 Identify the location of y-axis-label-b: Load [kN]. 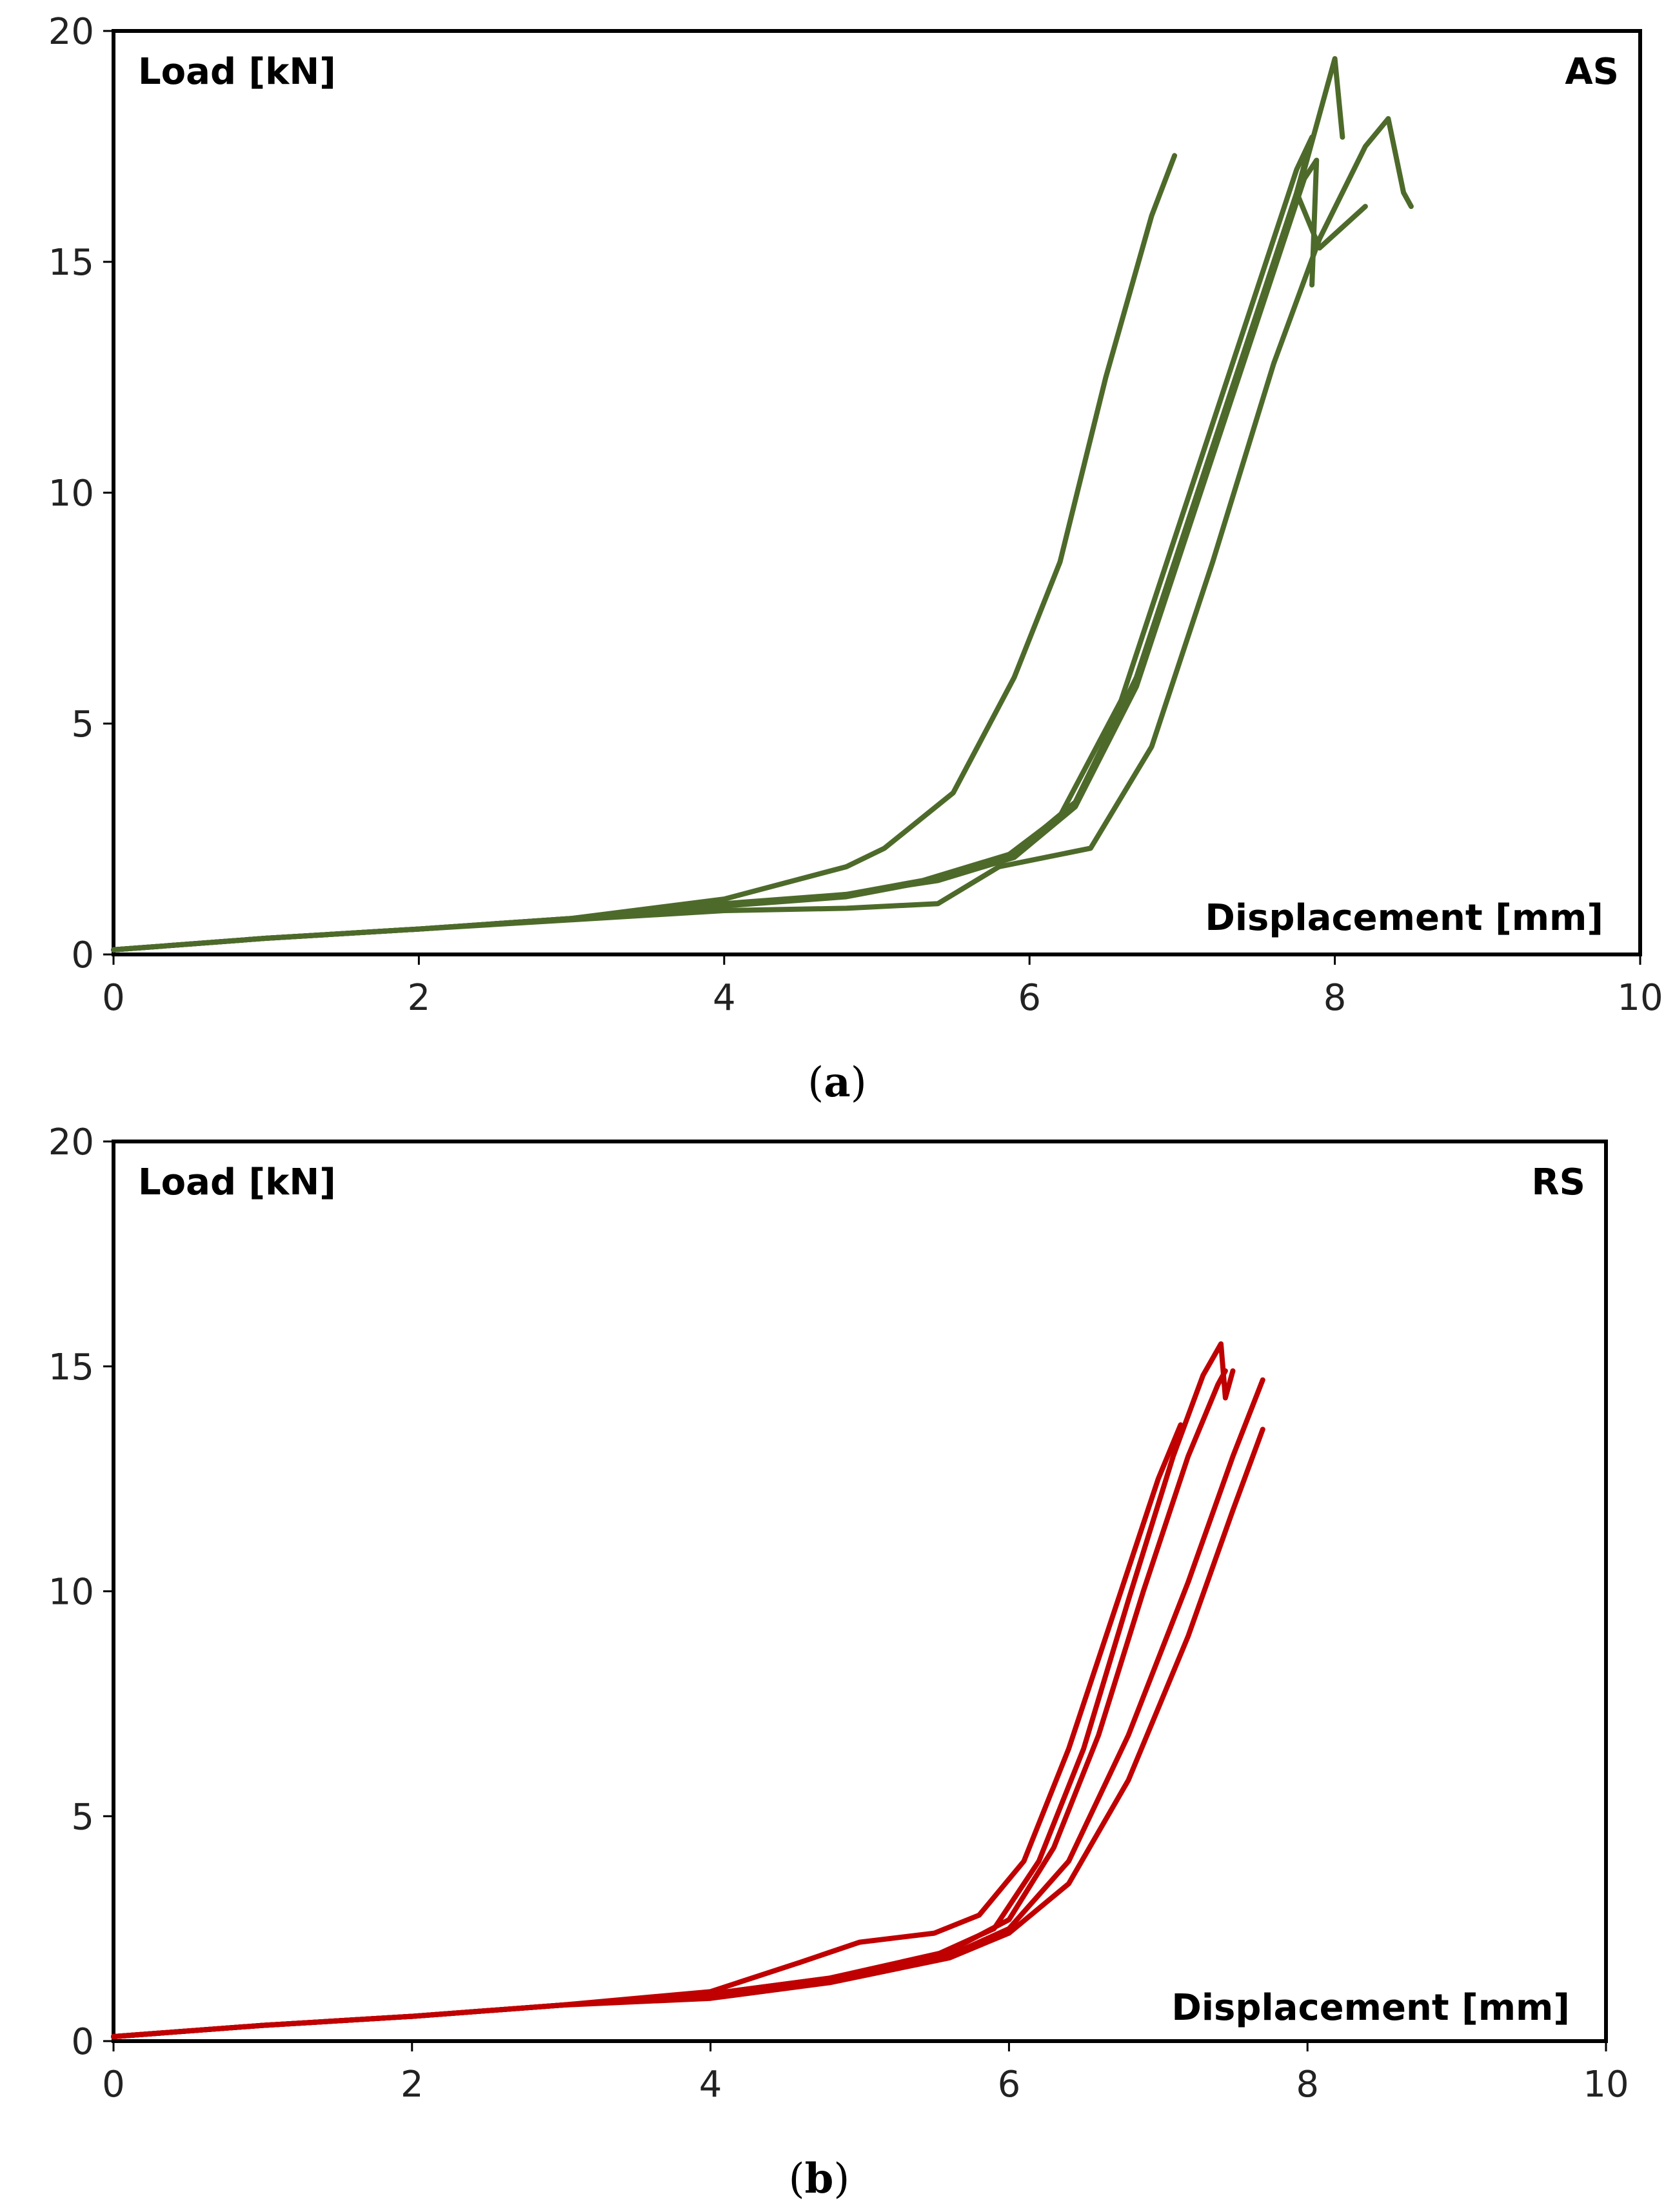
(237, 1182).